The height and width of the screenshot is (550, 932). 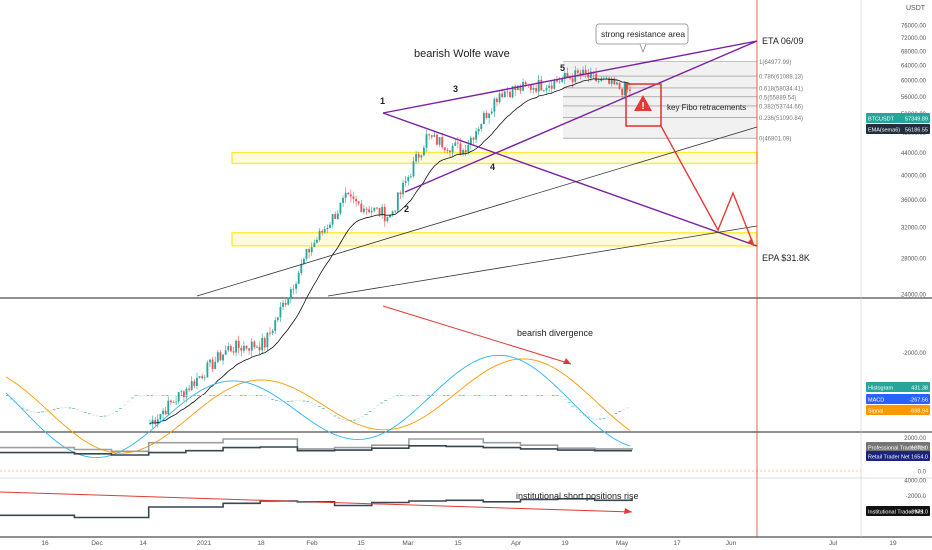 What do you see at coordinates (45, 543) in the screenshot?
I see `time-tick-label: 16` at bounding box center [45, 543].